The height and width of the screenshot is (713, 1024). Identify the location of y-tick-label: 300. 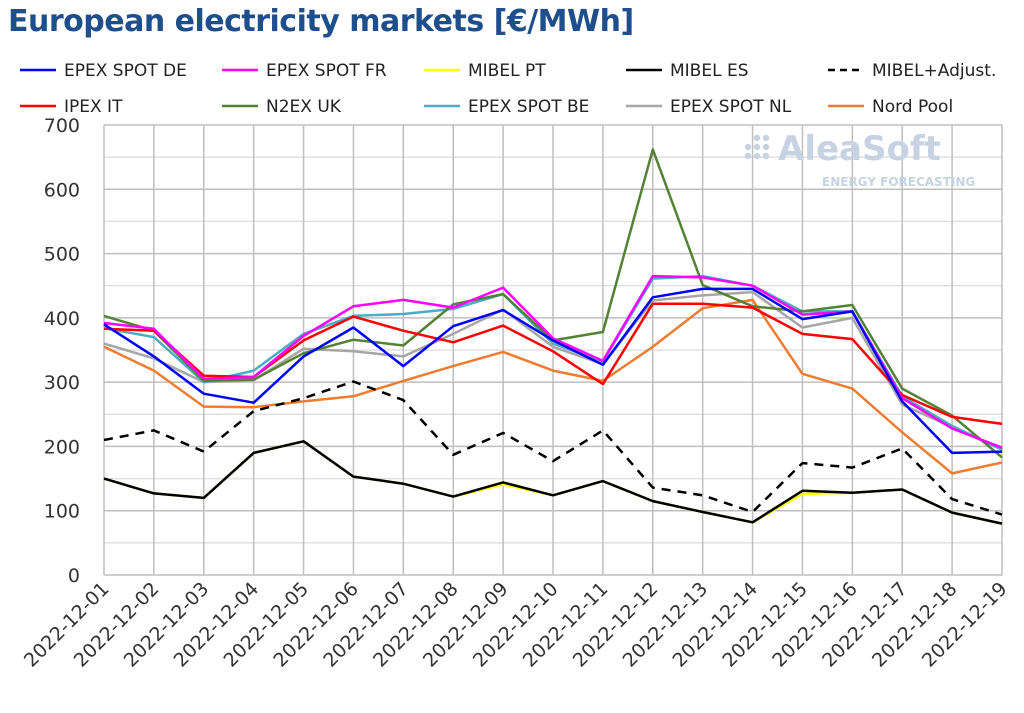
(62, 383).